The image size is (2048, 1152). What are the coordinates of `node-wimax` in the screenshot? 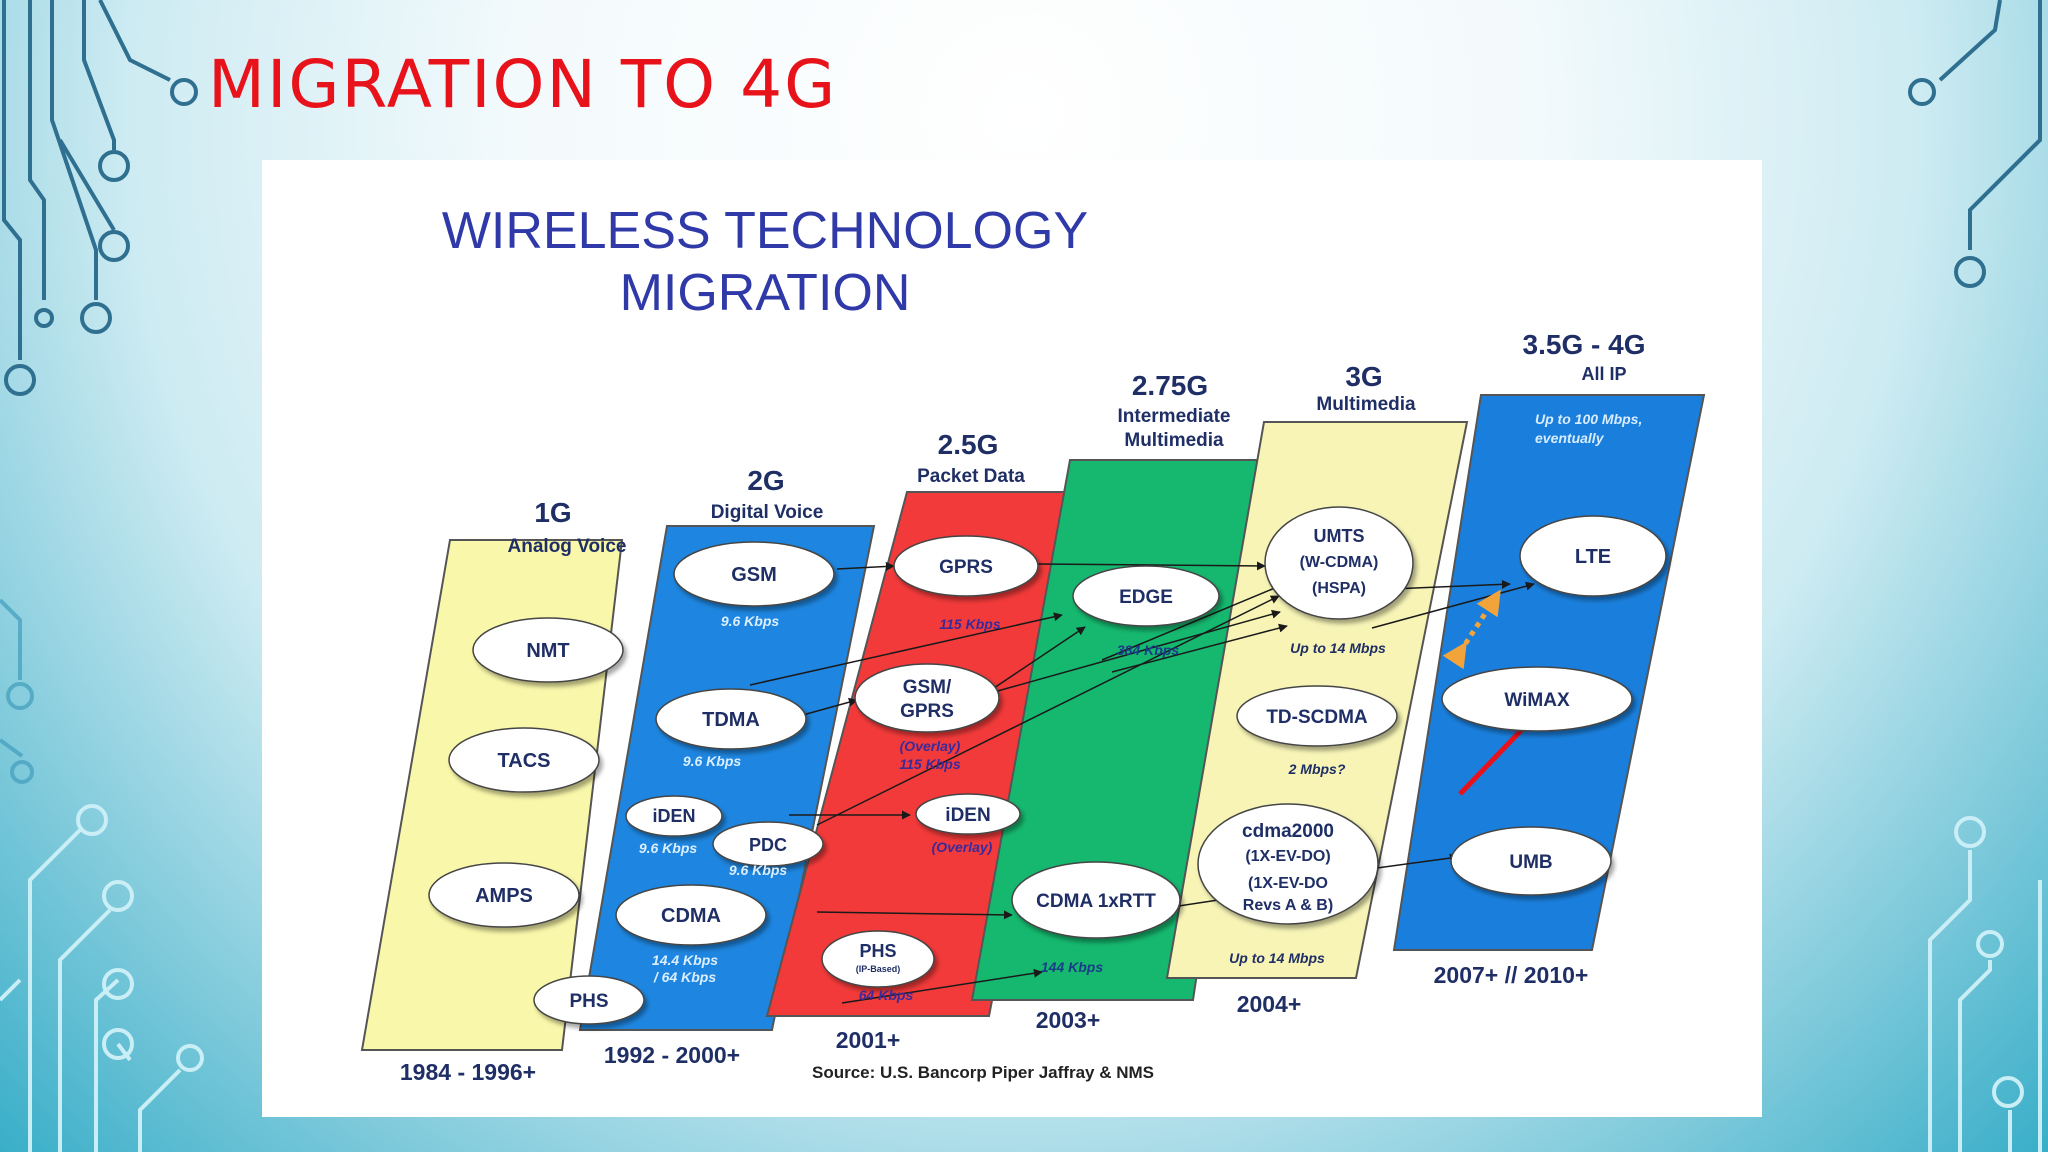 It's located at (1537, 699).